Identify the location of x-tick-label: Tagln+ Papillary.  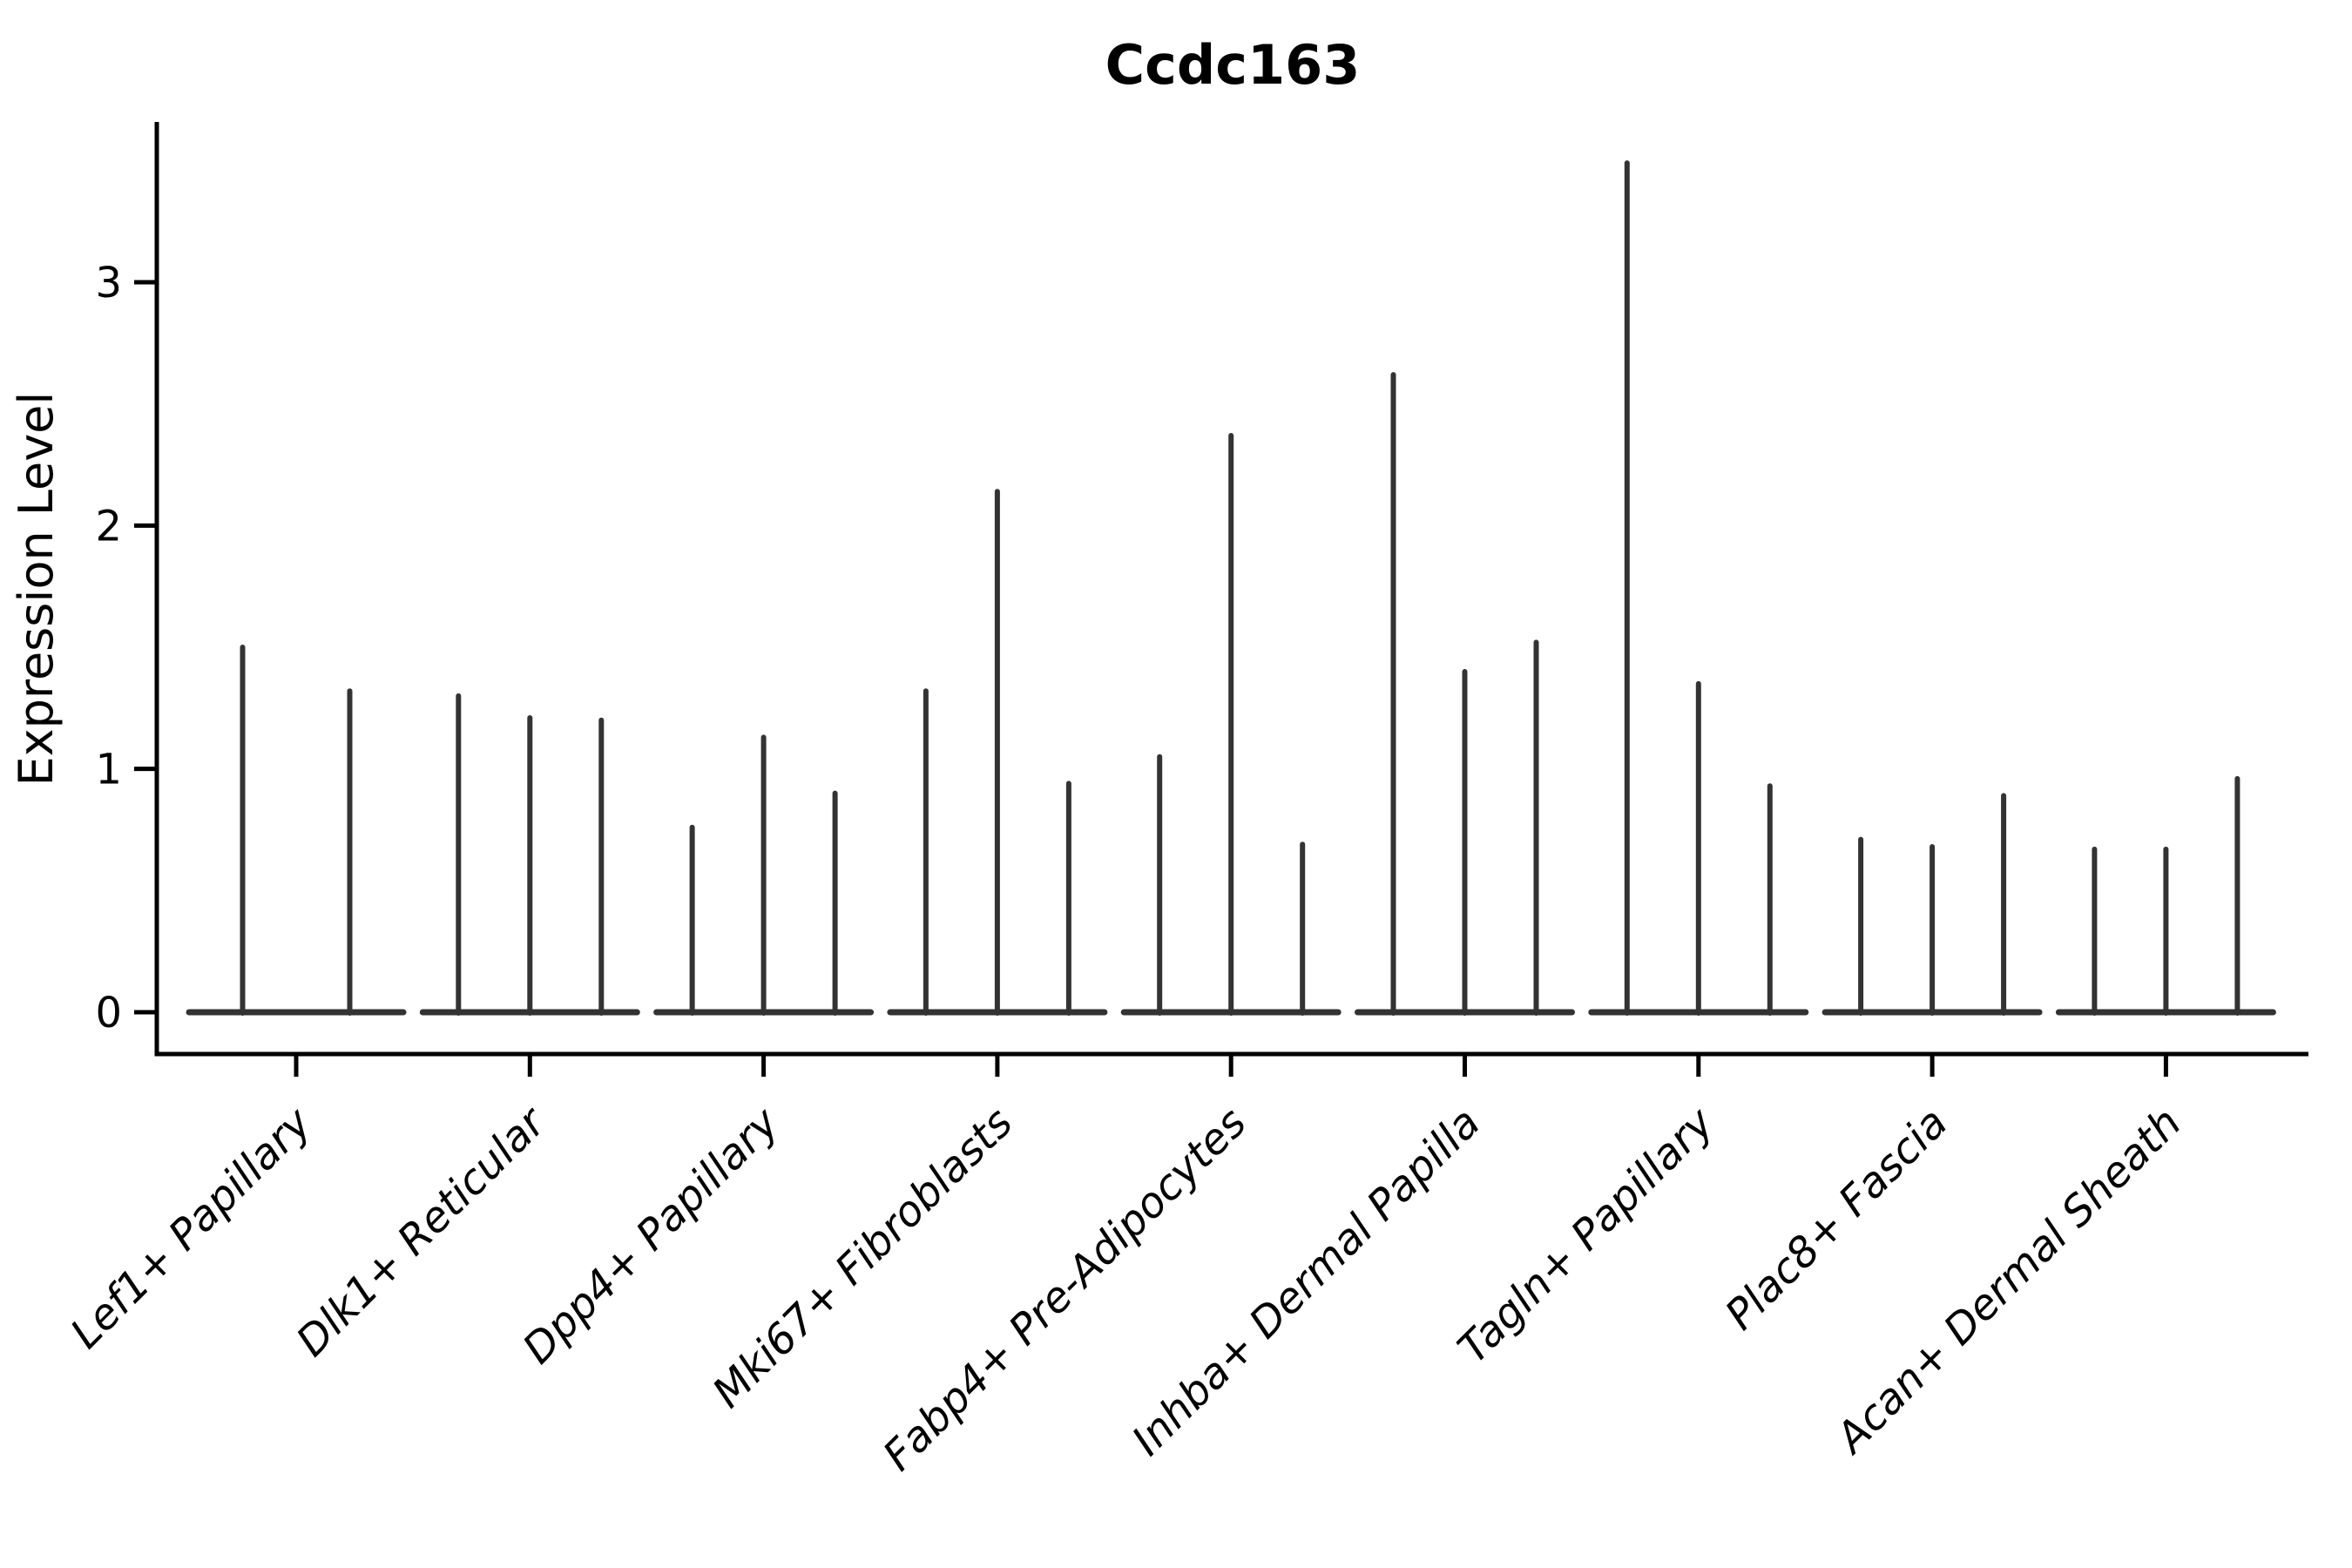
(1586, 1235).